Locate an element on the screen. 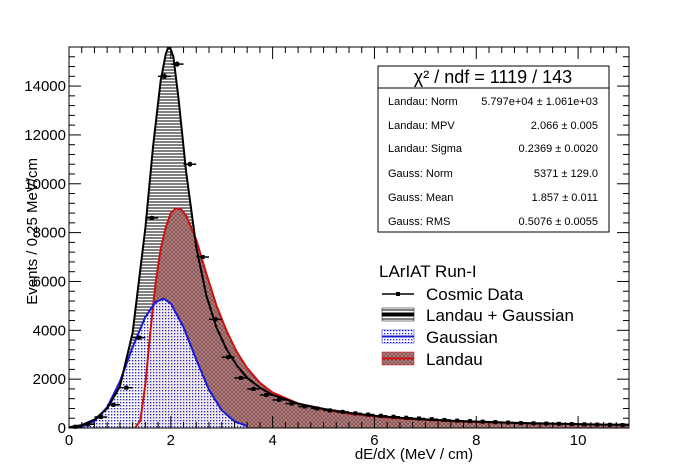 The width and height of the screenshot is (698, 476). x-axis-label: dE/dX (MeV / cm) is located at coordinates (414, 454).